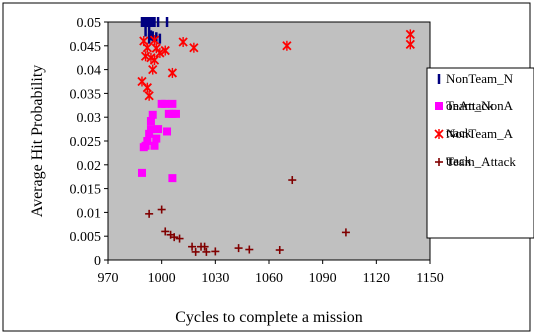  I want to click on x-tick-label: 1030, so click(215, 278).